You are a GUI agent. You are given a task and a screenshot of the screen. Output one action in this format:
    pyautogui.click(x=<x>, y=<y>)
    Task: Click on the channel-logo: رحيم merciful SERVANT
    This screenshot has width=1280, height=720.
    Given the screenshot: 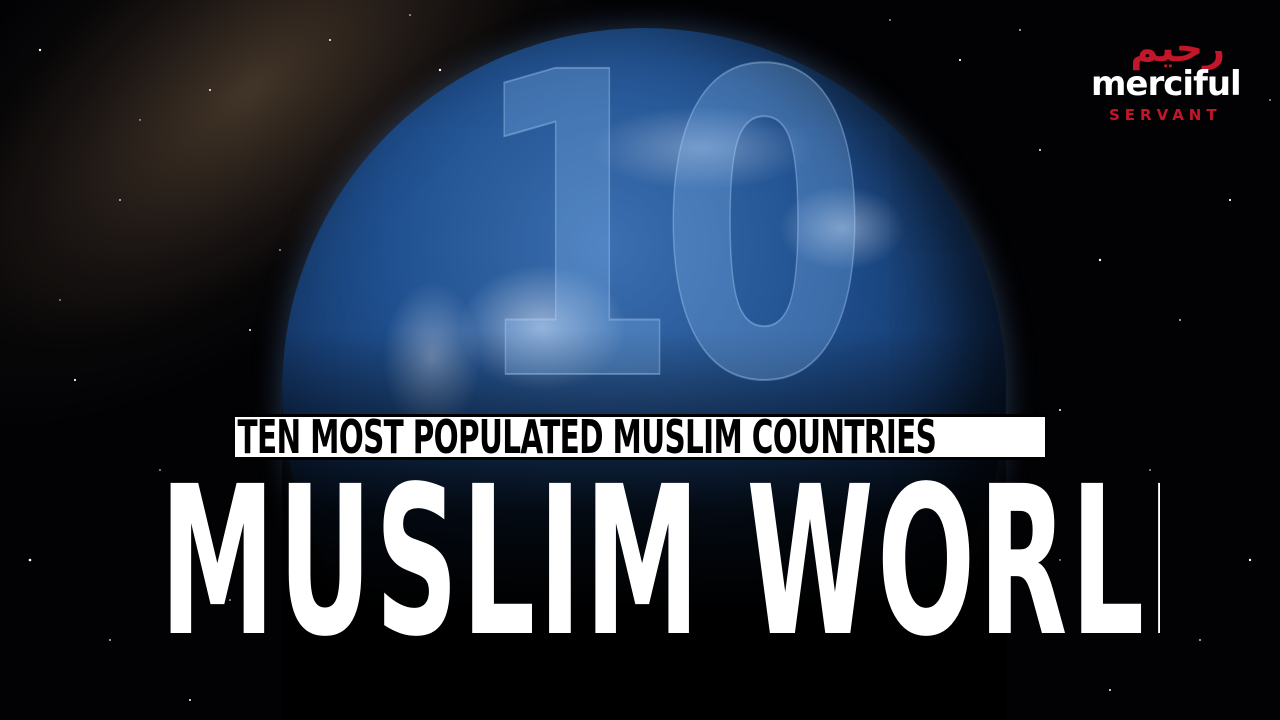 What is the action you would take?
    pyautogui.click(x=1170, y=79)
    